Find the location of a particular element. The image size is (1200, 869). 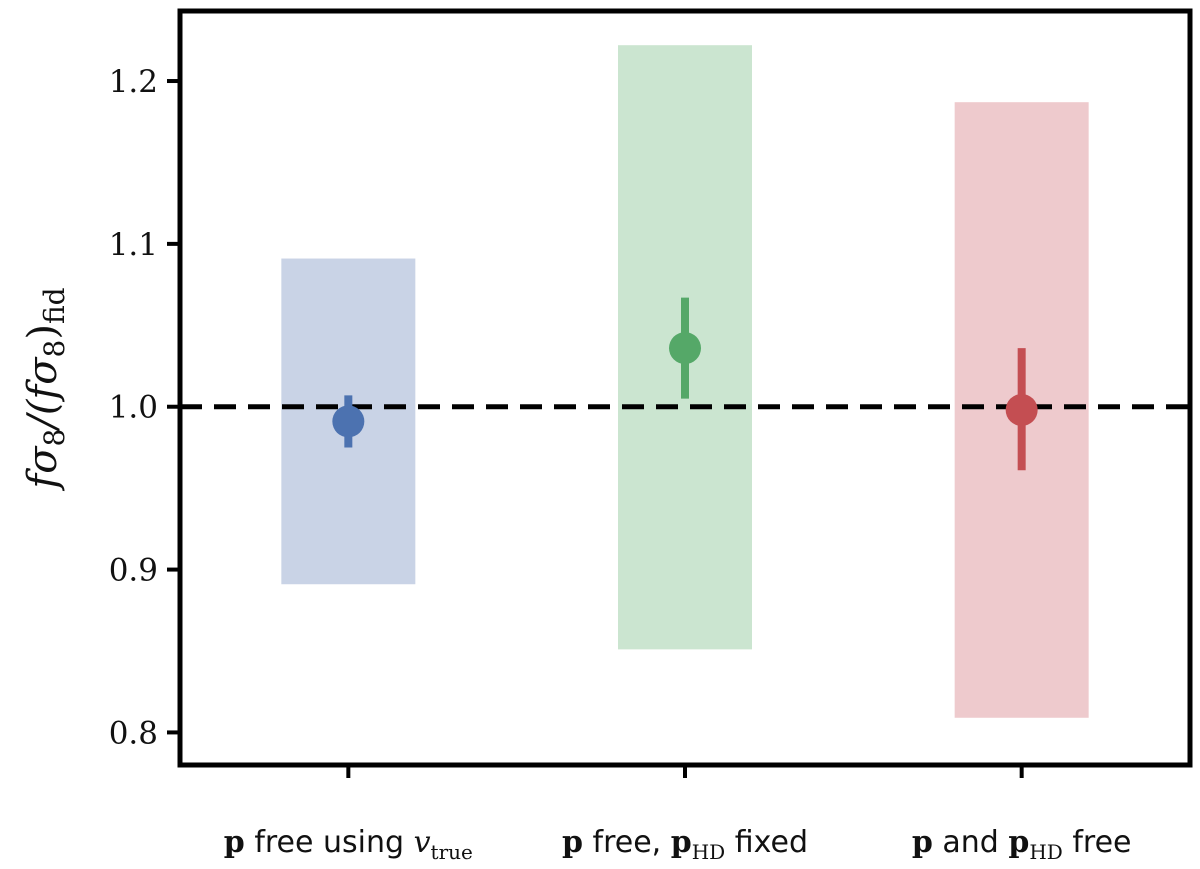

x-tick-label-1: p free, pHD fixed is located at coordinates (685, 844).